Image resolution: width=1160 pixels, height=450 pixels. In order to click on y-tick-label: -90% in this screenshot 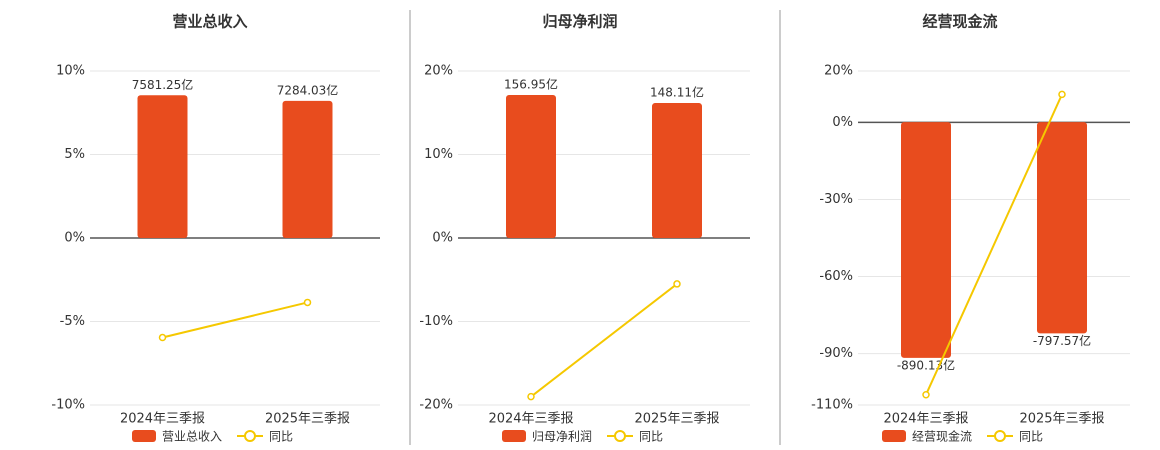, I will do `click(836, 353)`.